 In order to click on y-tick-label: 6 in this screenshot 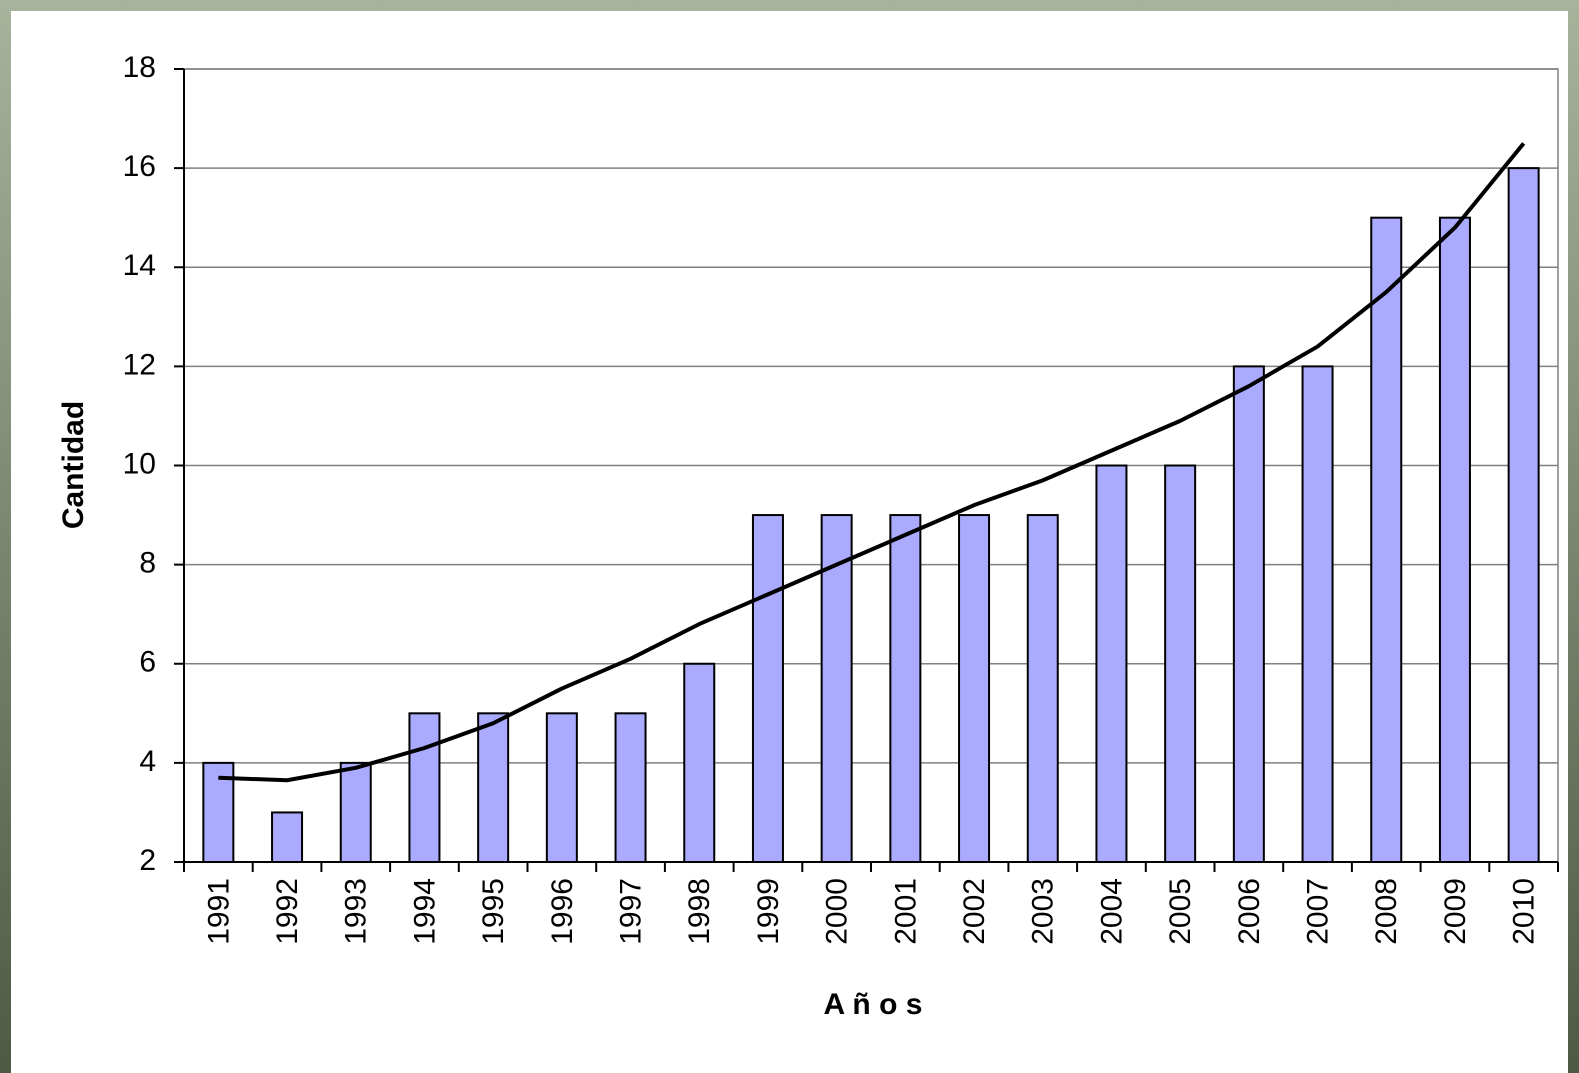, I will do `click(147, 662)`.